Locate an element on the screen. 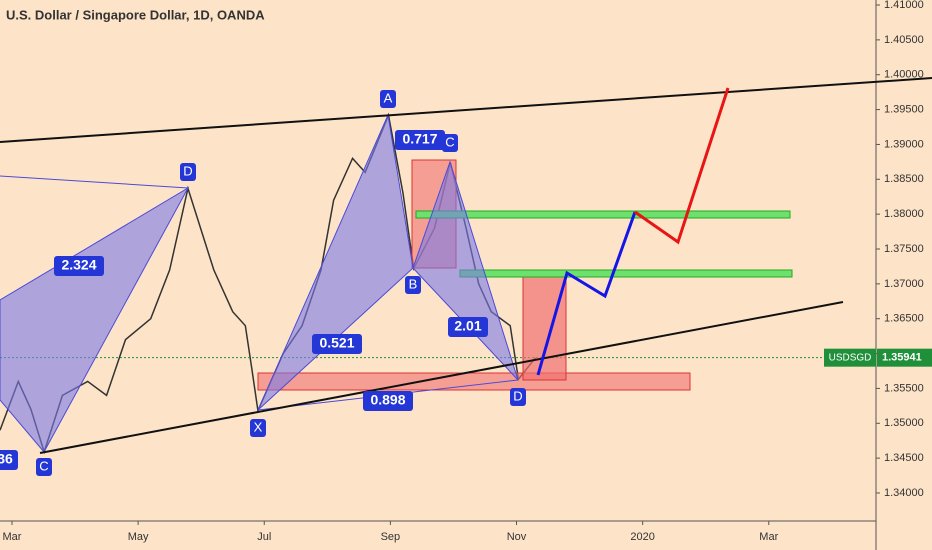 This screenshot has height=550, width=932. symbol-tag is located at coordinates (850, 357).